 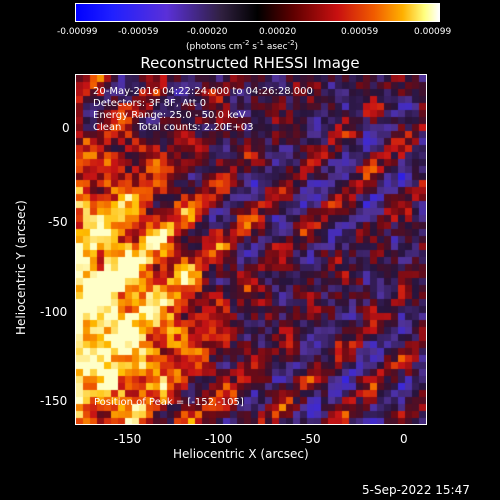 What do you see at coordinates (173, 127) in the screenshot?
I see `overlay-counts: Clean Total counts: 2.20E+03` at bounding box center [173, 127].